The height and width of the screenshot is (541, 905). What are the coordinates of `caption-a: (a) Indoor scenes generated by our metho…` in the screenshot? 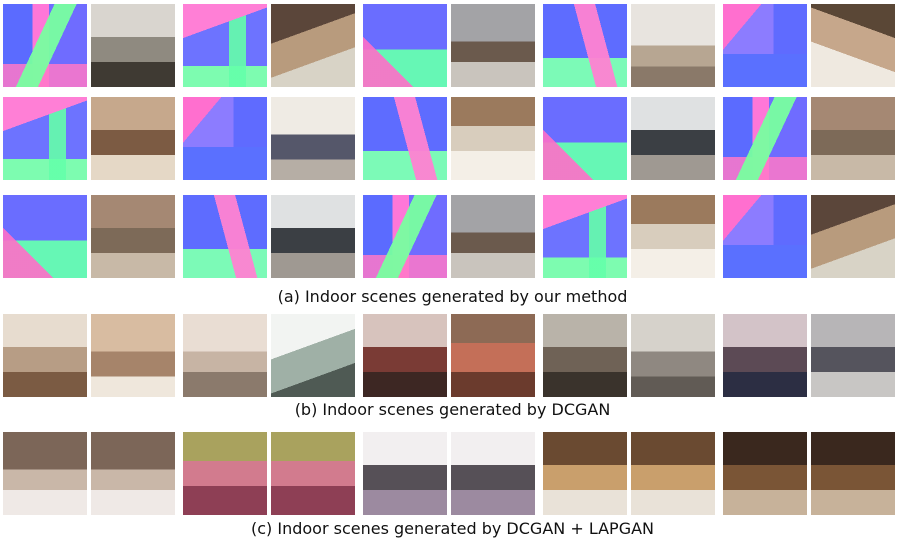 It's located at (452, 296).